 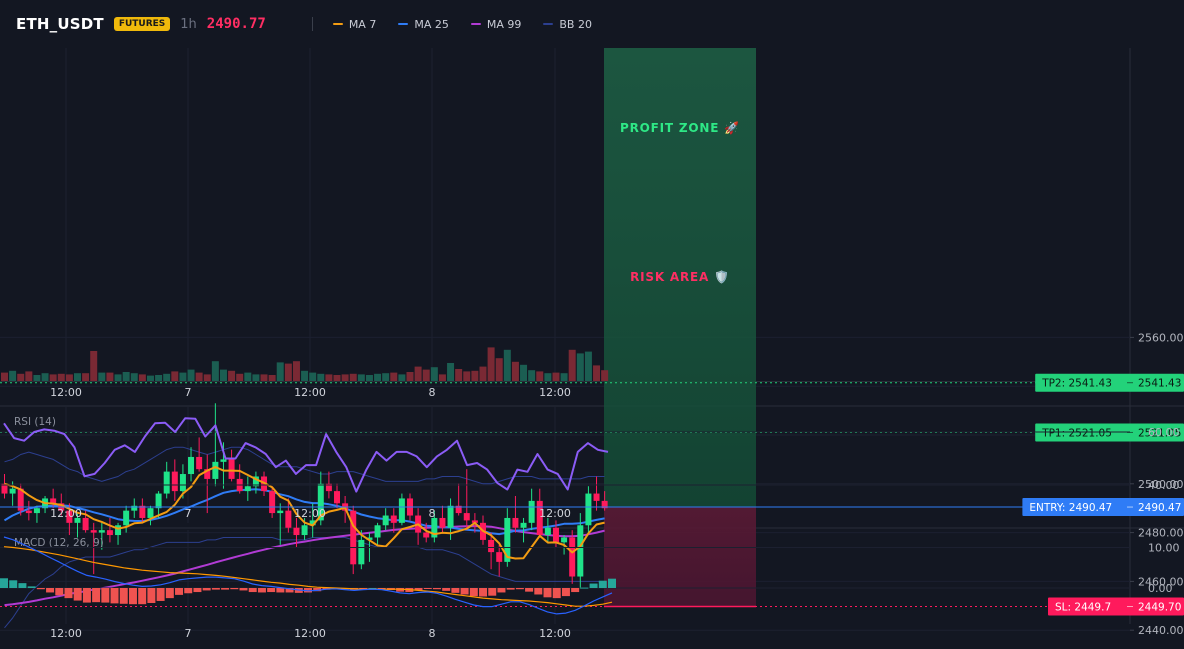 I want to click on level-label-sl: SL: 2449.7, so click(x=1083, y=608).